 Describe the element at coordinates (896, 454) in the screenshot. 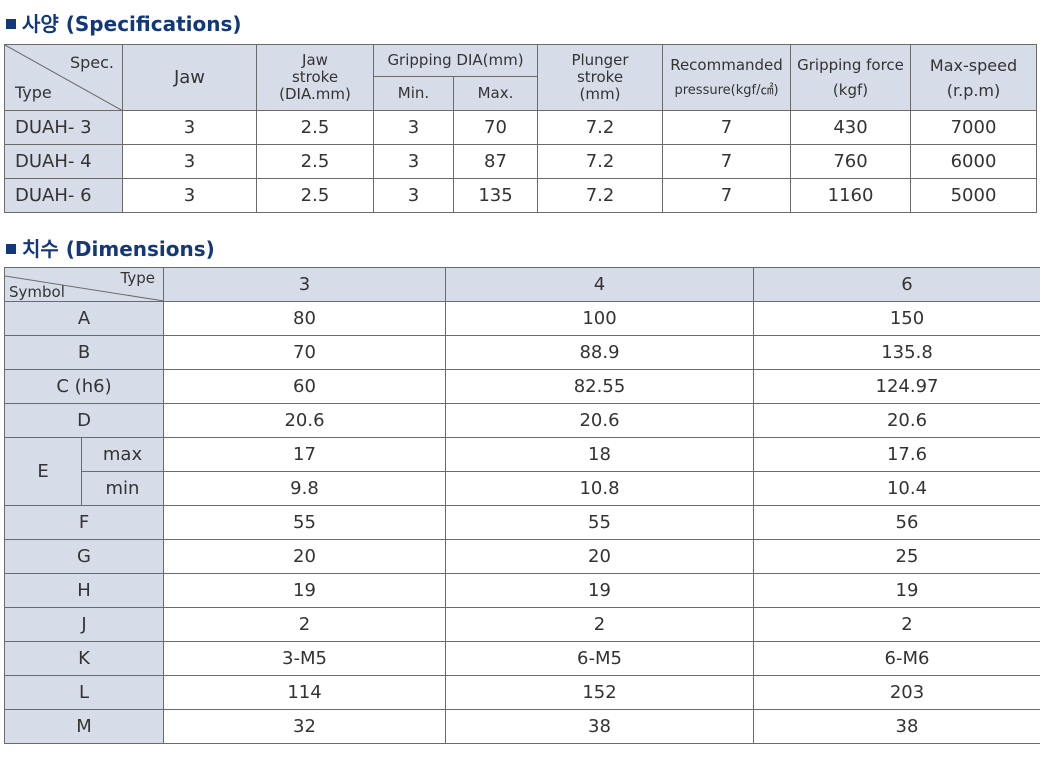

I see `dim-value-cell: 17.6` at that location.